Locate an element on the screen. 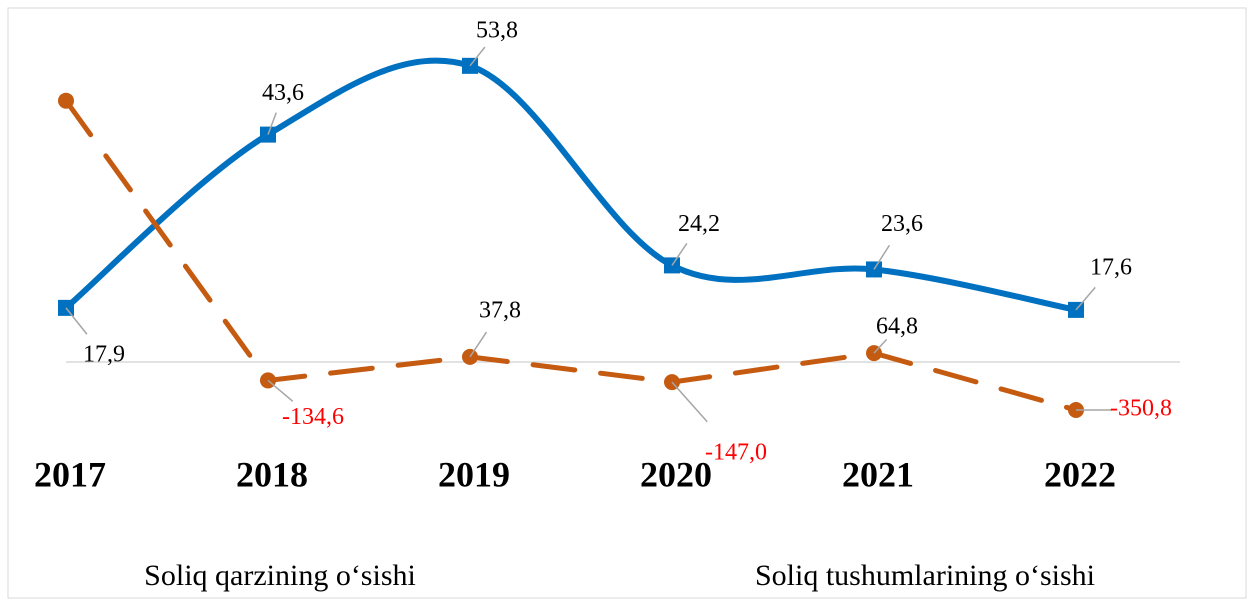  data-label: -350,8 is located at coordinates (1141, 409).